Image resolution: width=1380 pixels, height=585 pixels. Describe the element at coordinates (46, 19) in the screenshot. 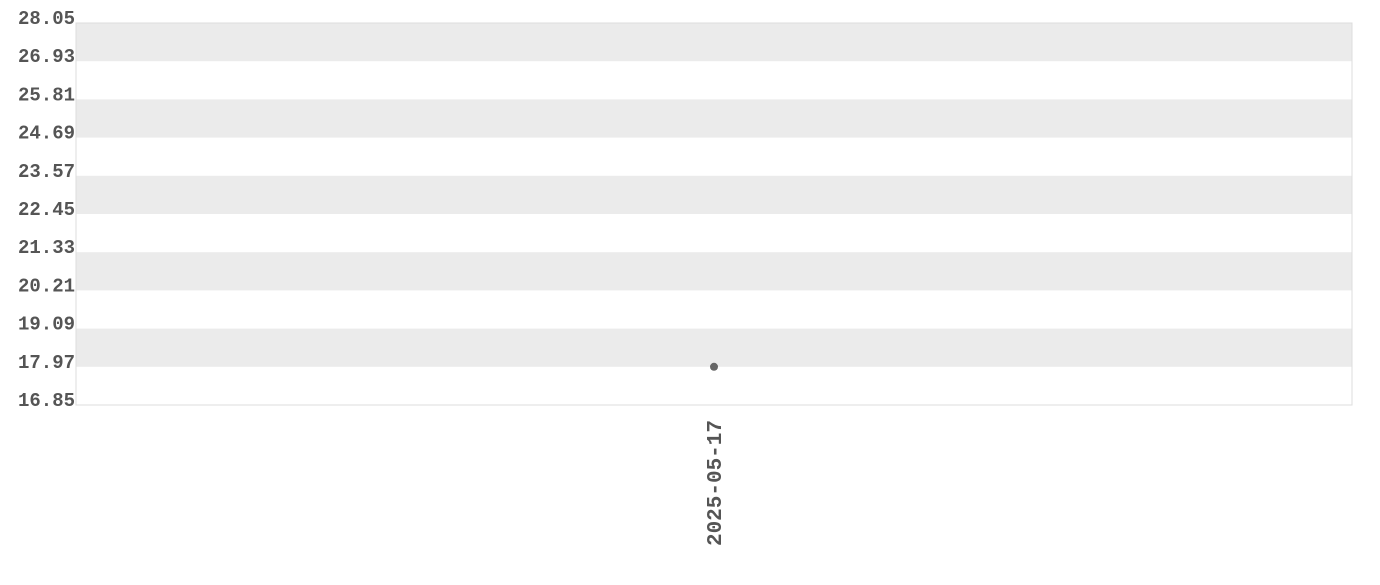

I see `y-tick-label: 28.05` at that location.